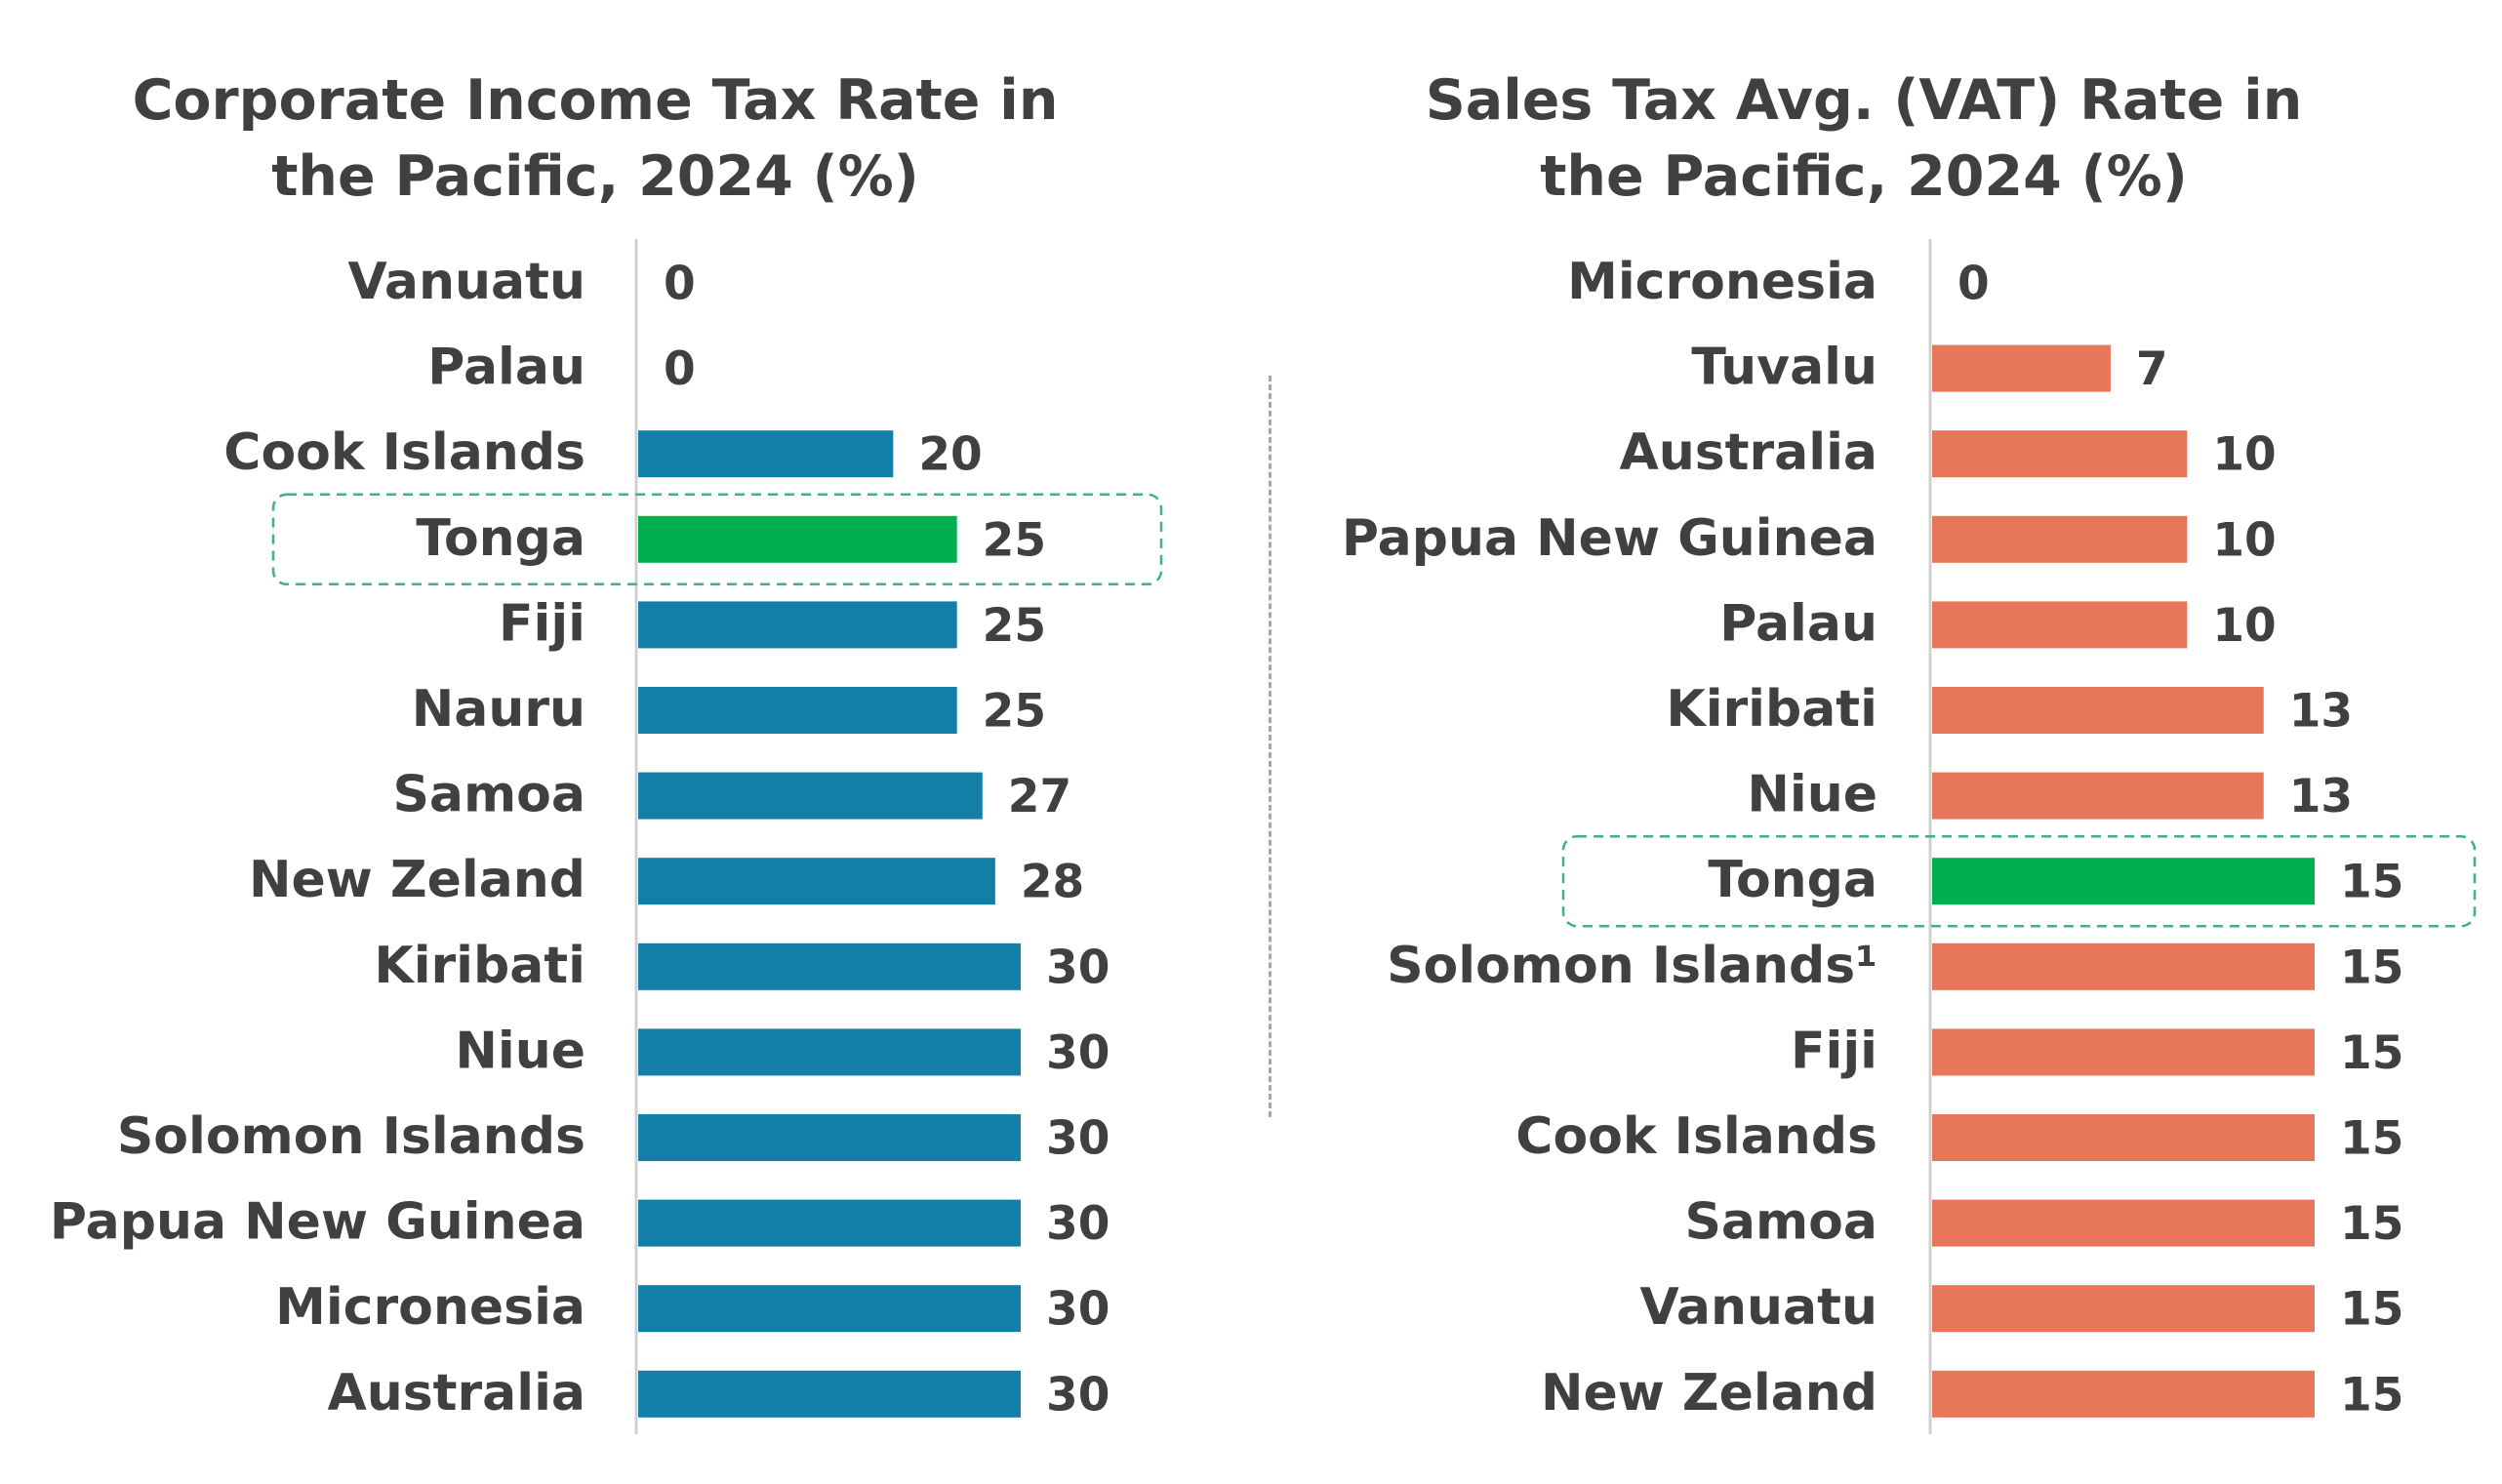 Image resolution: width=2502 pixels, height=1484 pixels. I want to click on vat-kiribati-value-label: 13, so click(2321, 712).